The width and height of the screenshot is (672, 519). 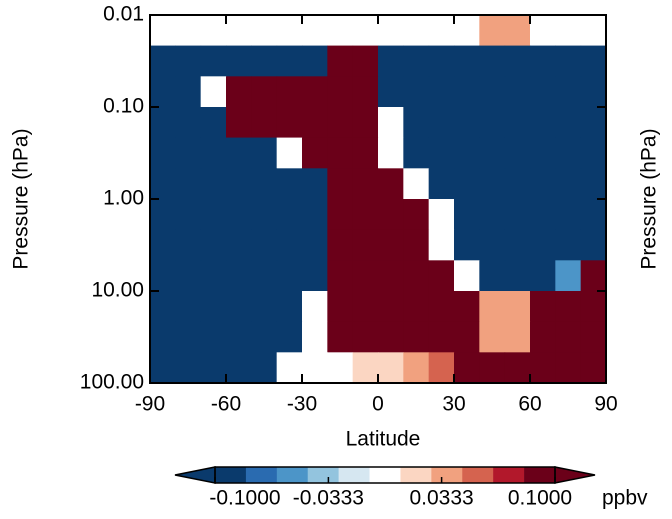 What do you see at coordinates (112, 382) in the screenshot?
I see `y-tick-label: 100.00` at bounding box center [112, 382].